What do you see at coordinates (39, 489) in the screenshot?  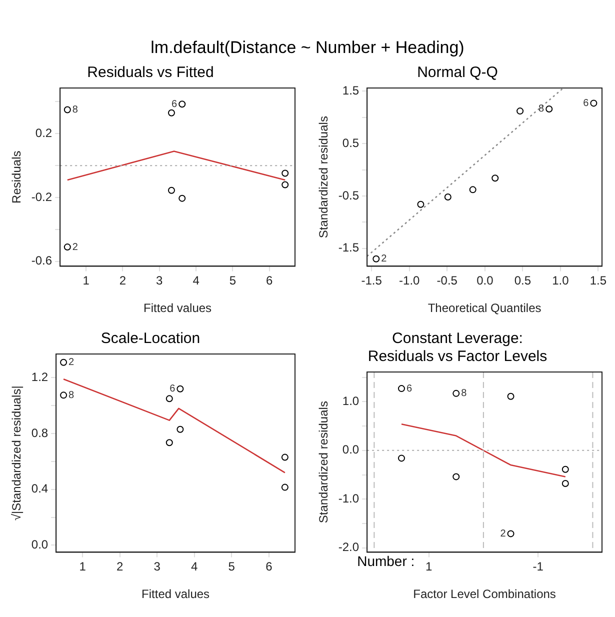 I see `y-tick-label: 0.4` at bounding box center [39, 489].